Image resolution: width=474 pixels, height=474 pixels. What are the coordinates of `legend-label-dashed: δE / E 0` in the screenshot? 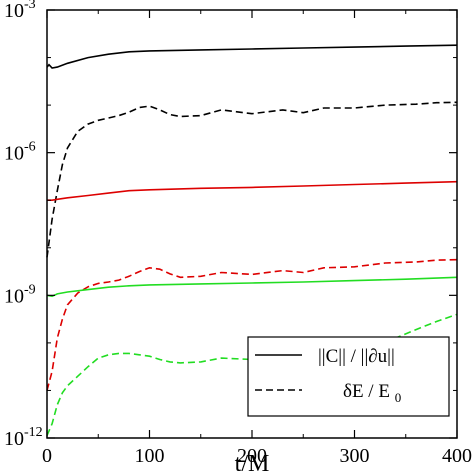 It's located at (372, 393).